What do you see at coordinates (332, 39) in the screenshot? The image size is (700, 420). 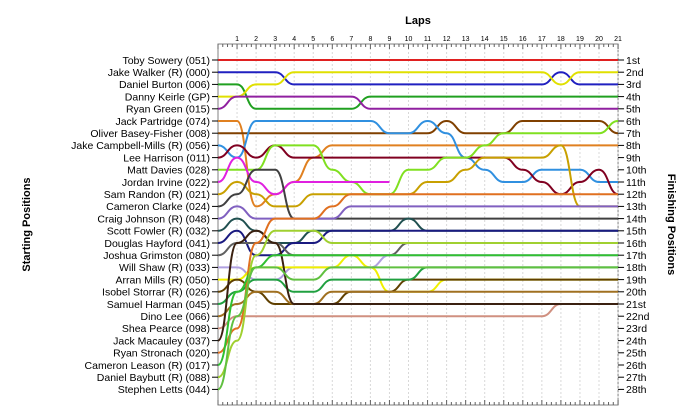 I see `lap-tick-label: 6` at bounding box center [332, 39].